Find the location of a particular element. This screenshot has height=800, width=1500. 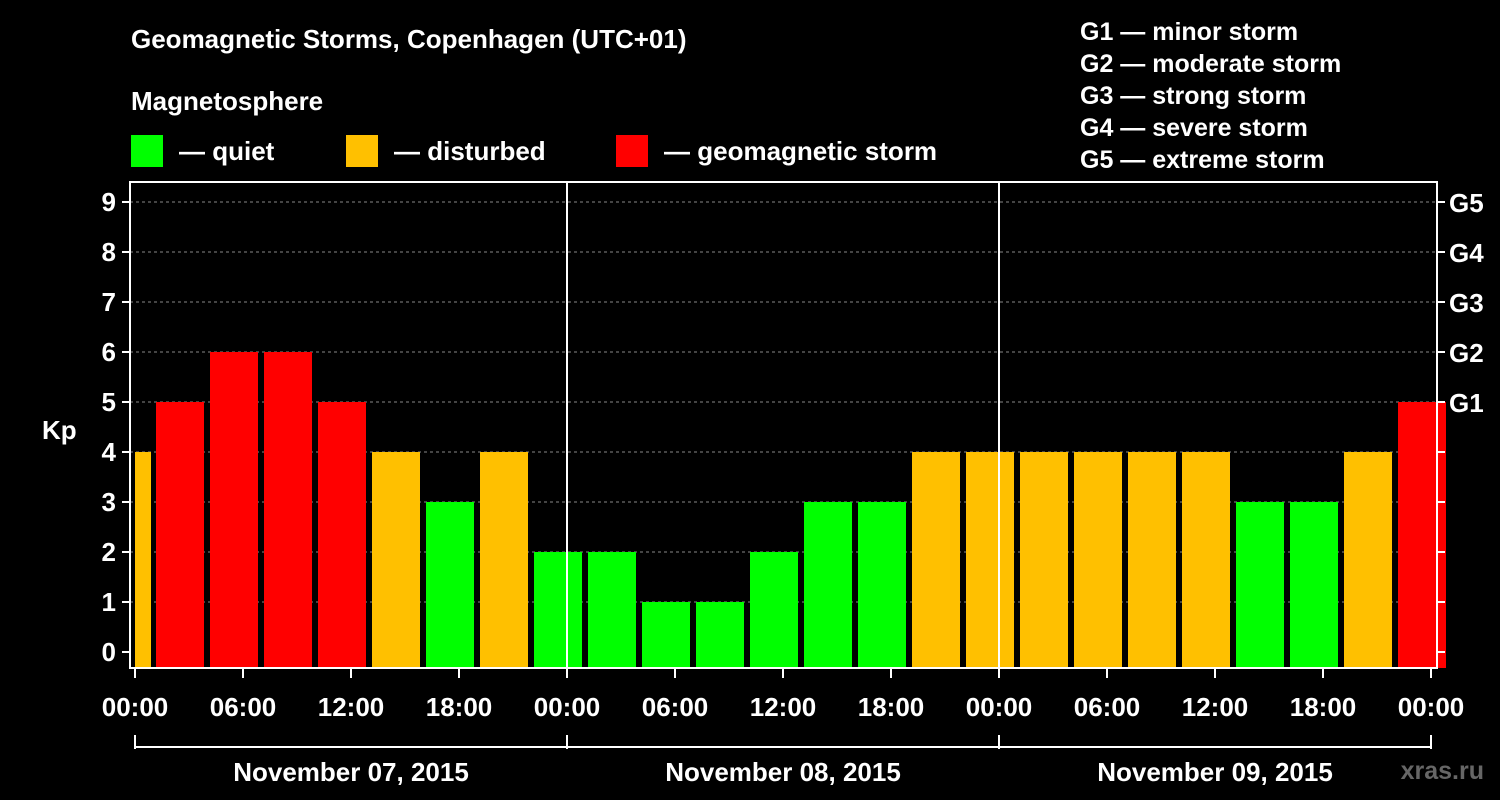

g-scale-label: G2 is located at coordinates (1466, 353).